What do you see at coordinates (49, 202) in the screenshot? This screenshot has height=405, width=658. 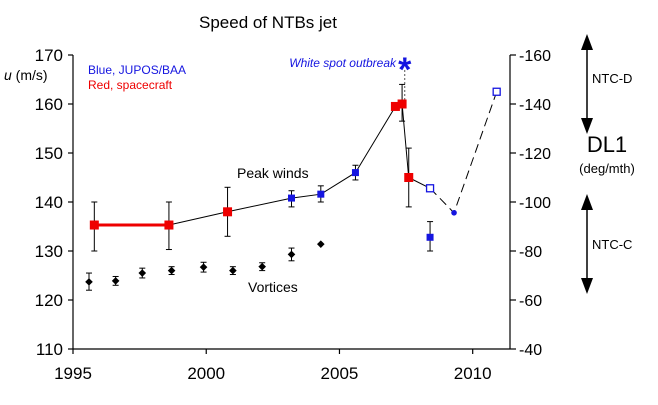 I see `y-tick-label-140: 140` at bounding box center [49, 202].